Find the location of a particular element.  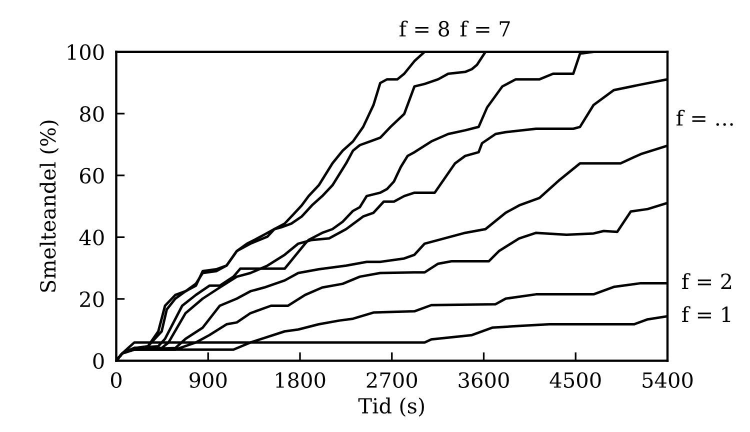

y-axis-title: Smelteandel (%) is located at coordinates (49, 206).